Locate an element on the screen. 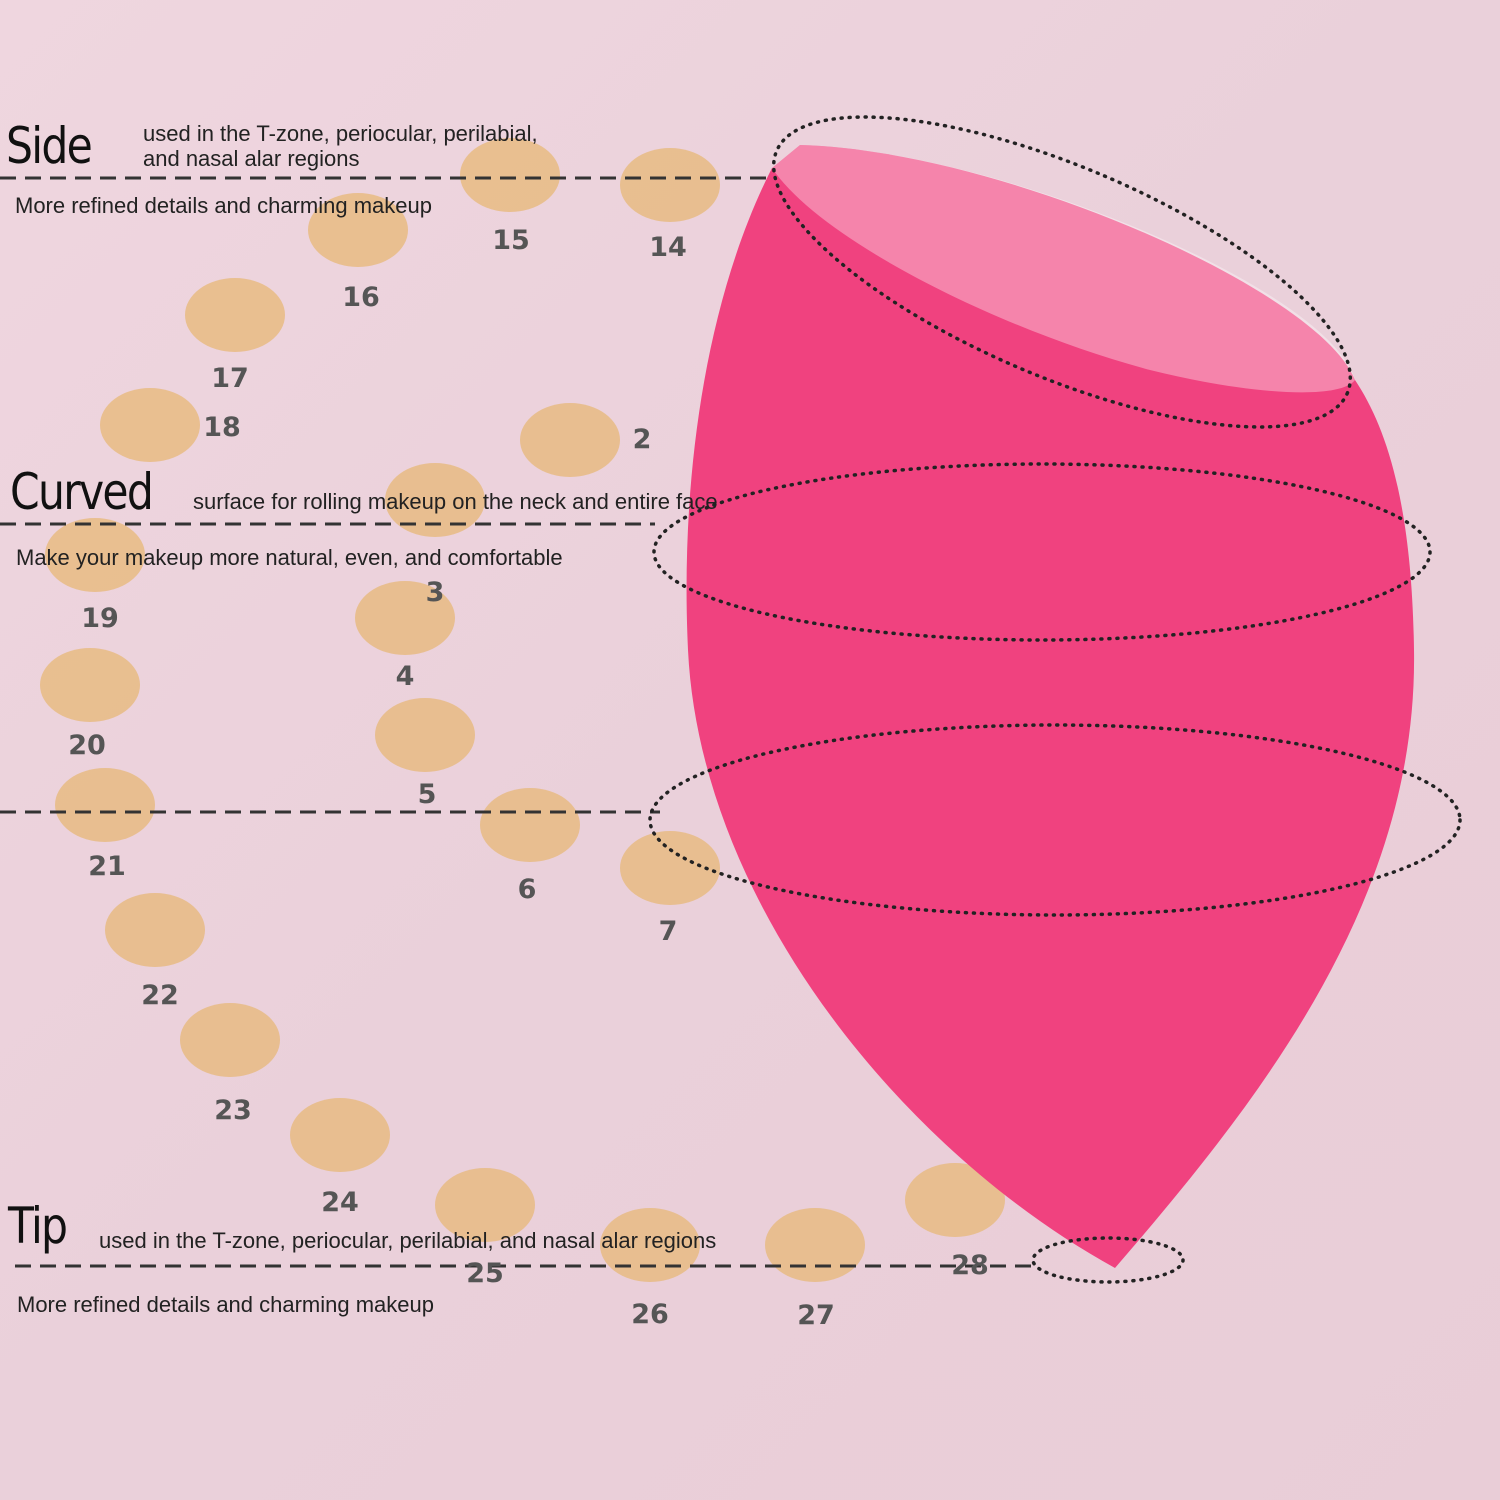 The height and width of the screenshot is (1500, 1500). swatch-label-4: 4 is located at coordinates (405, 676).